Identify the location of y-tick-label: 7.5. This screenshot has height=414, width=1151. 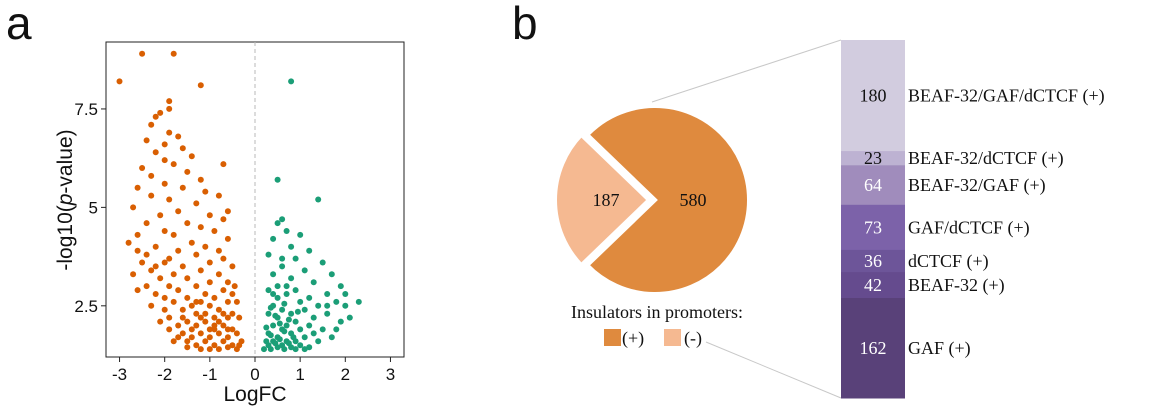
(86, 109).